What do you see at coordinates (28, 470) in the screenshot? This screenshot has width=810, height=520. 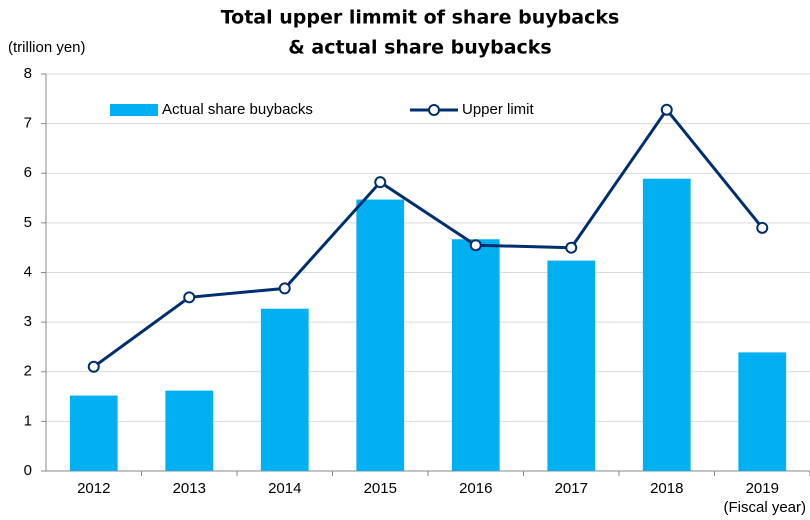 I see `y-tick-label: 0` at bounding box center [28, 470].